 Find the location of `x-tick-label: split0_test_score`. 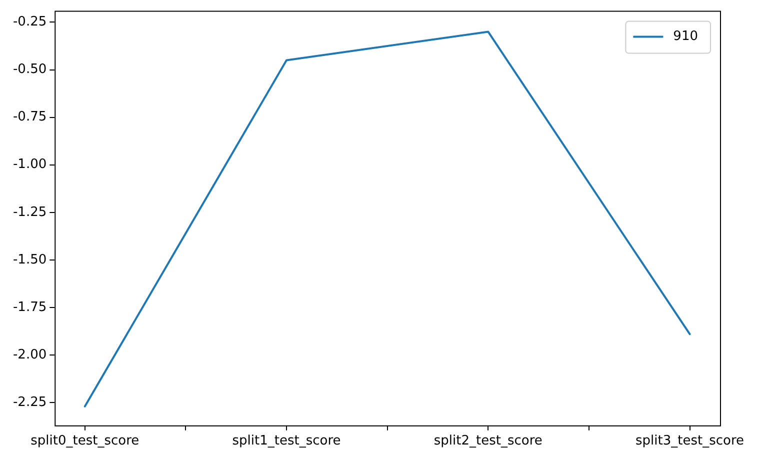

x-tick-label: split0_test_score is located at coordinates (85, 441).